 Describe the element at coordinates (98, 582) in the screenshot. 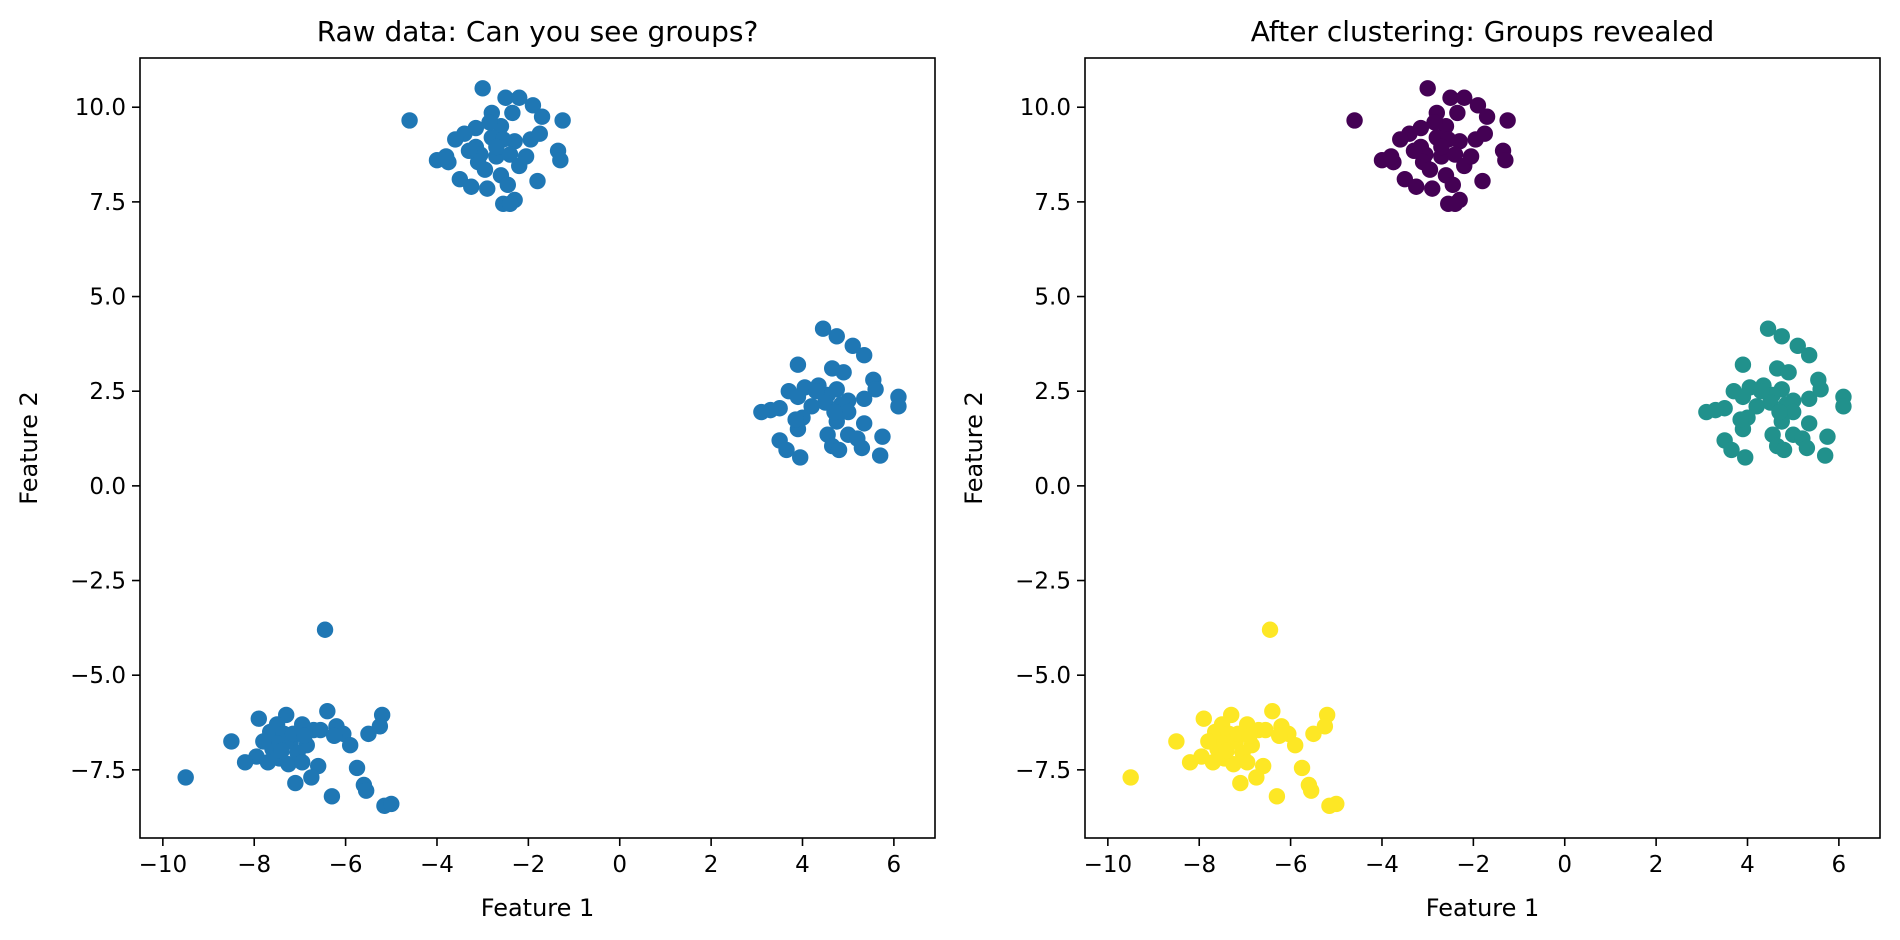

I see `y-tick-label: −2.5` at that location.